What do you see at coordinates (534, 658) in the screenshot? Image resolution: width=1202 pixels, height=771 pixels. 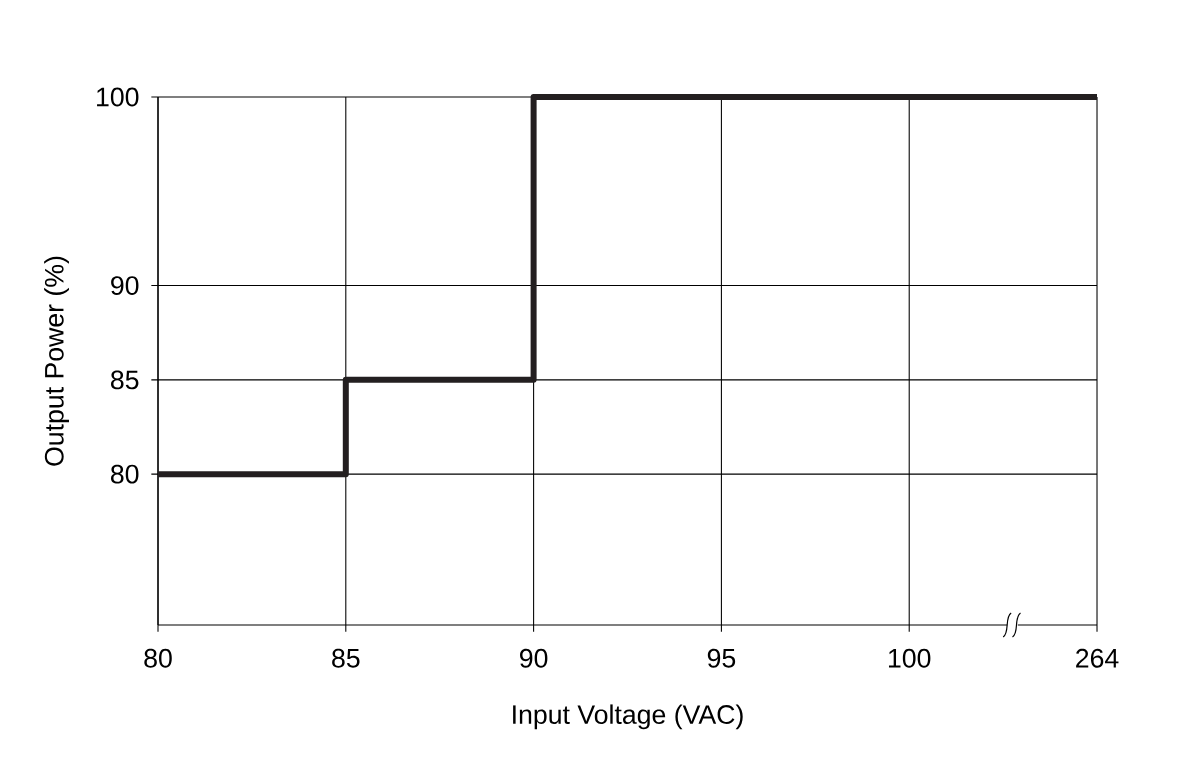 I see `x-tick-label: 90` at bounding box center [534, 658].